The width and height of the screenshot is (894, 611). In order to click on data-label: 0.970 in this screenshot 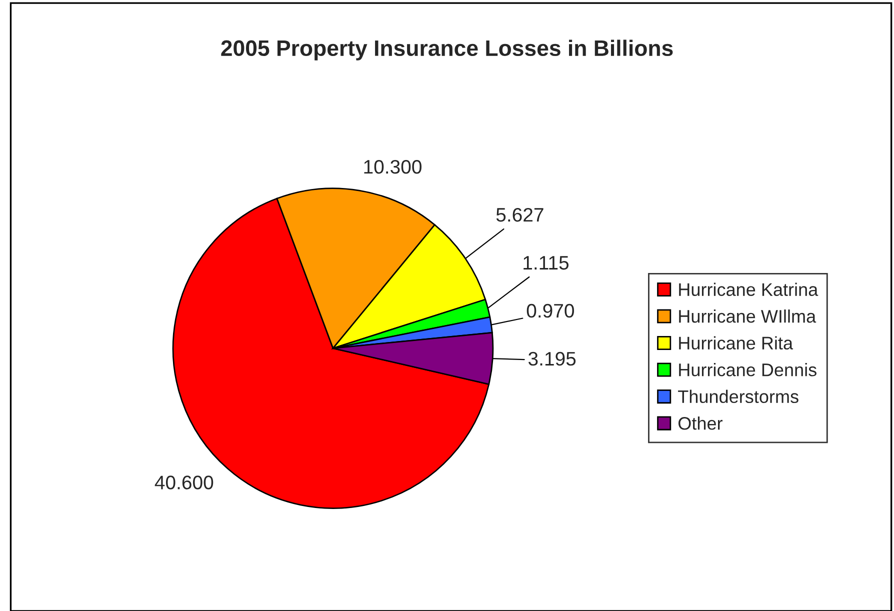, I will do `click(550, 311)`.